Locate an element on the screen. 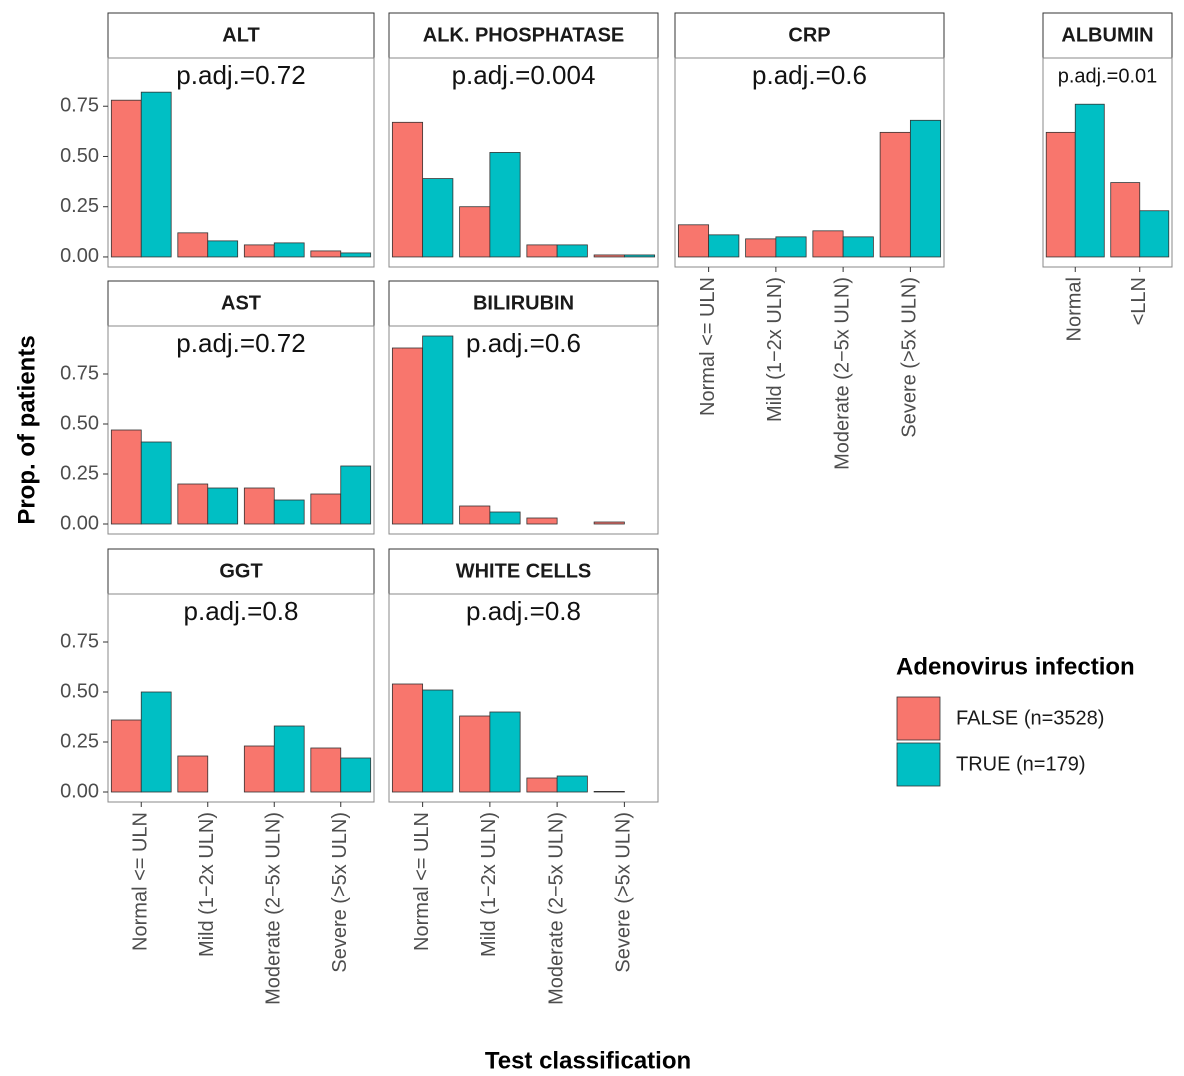 Image resolution: width=1184 pixels, height=1076 pixels. annotation: p.adj.=0.8 is located at coordinates (523, 611).